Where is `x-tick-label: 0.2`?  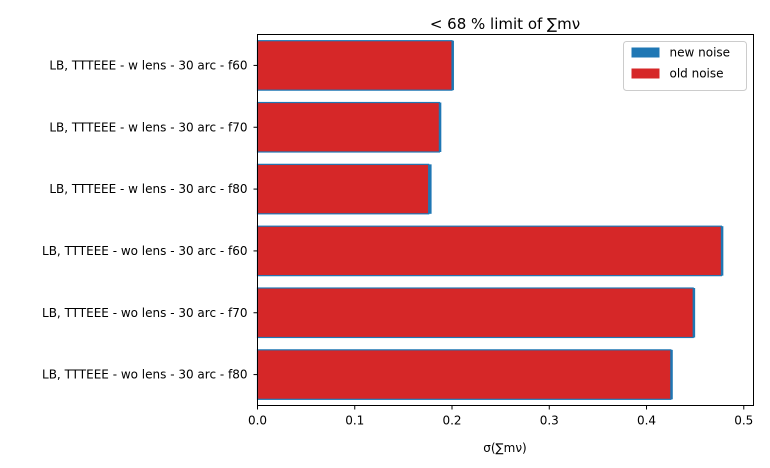 x-tick-label: 0.2 is located at coordinates (451, 421).